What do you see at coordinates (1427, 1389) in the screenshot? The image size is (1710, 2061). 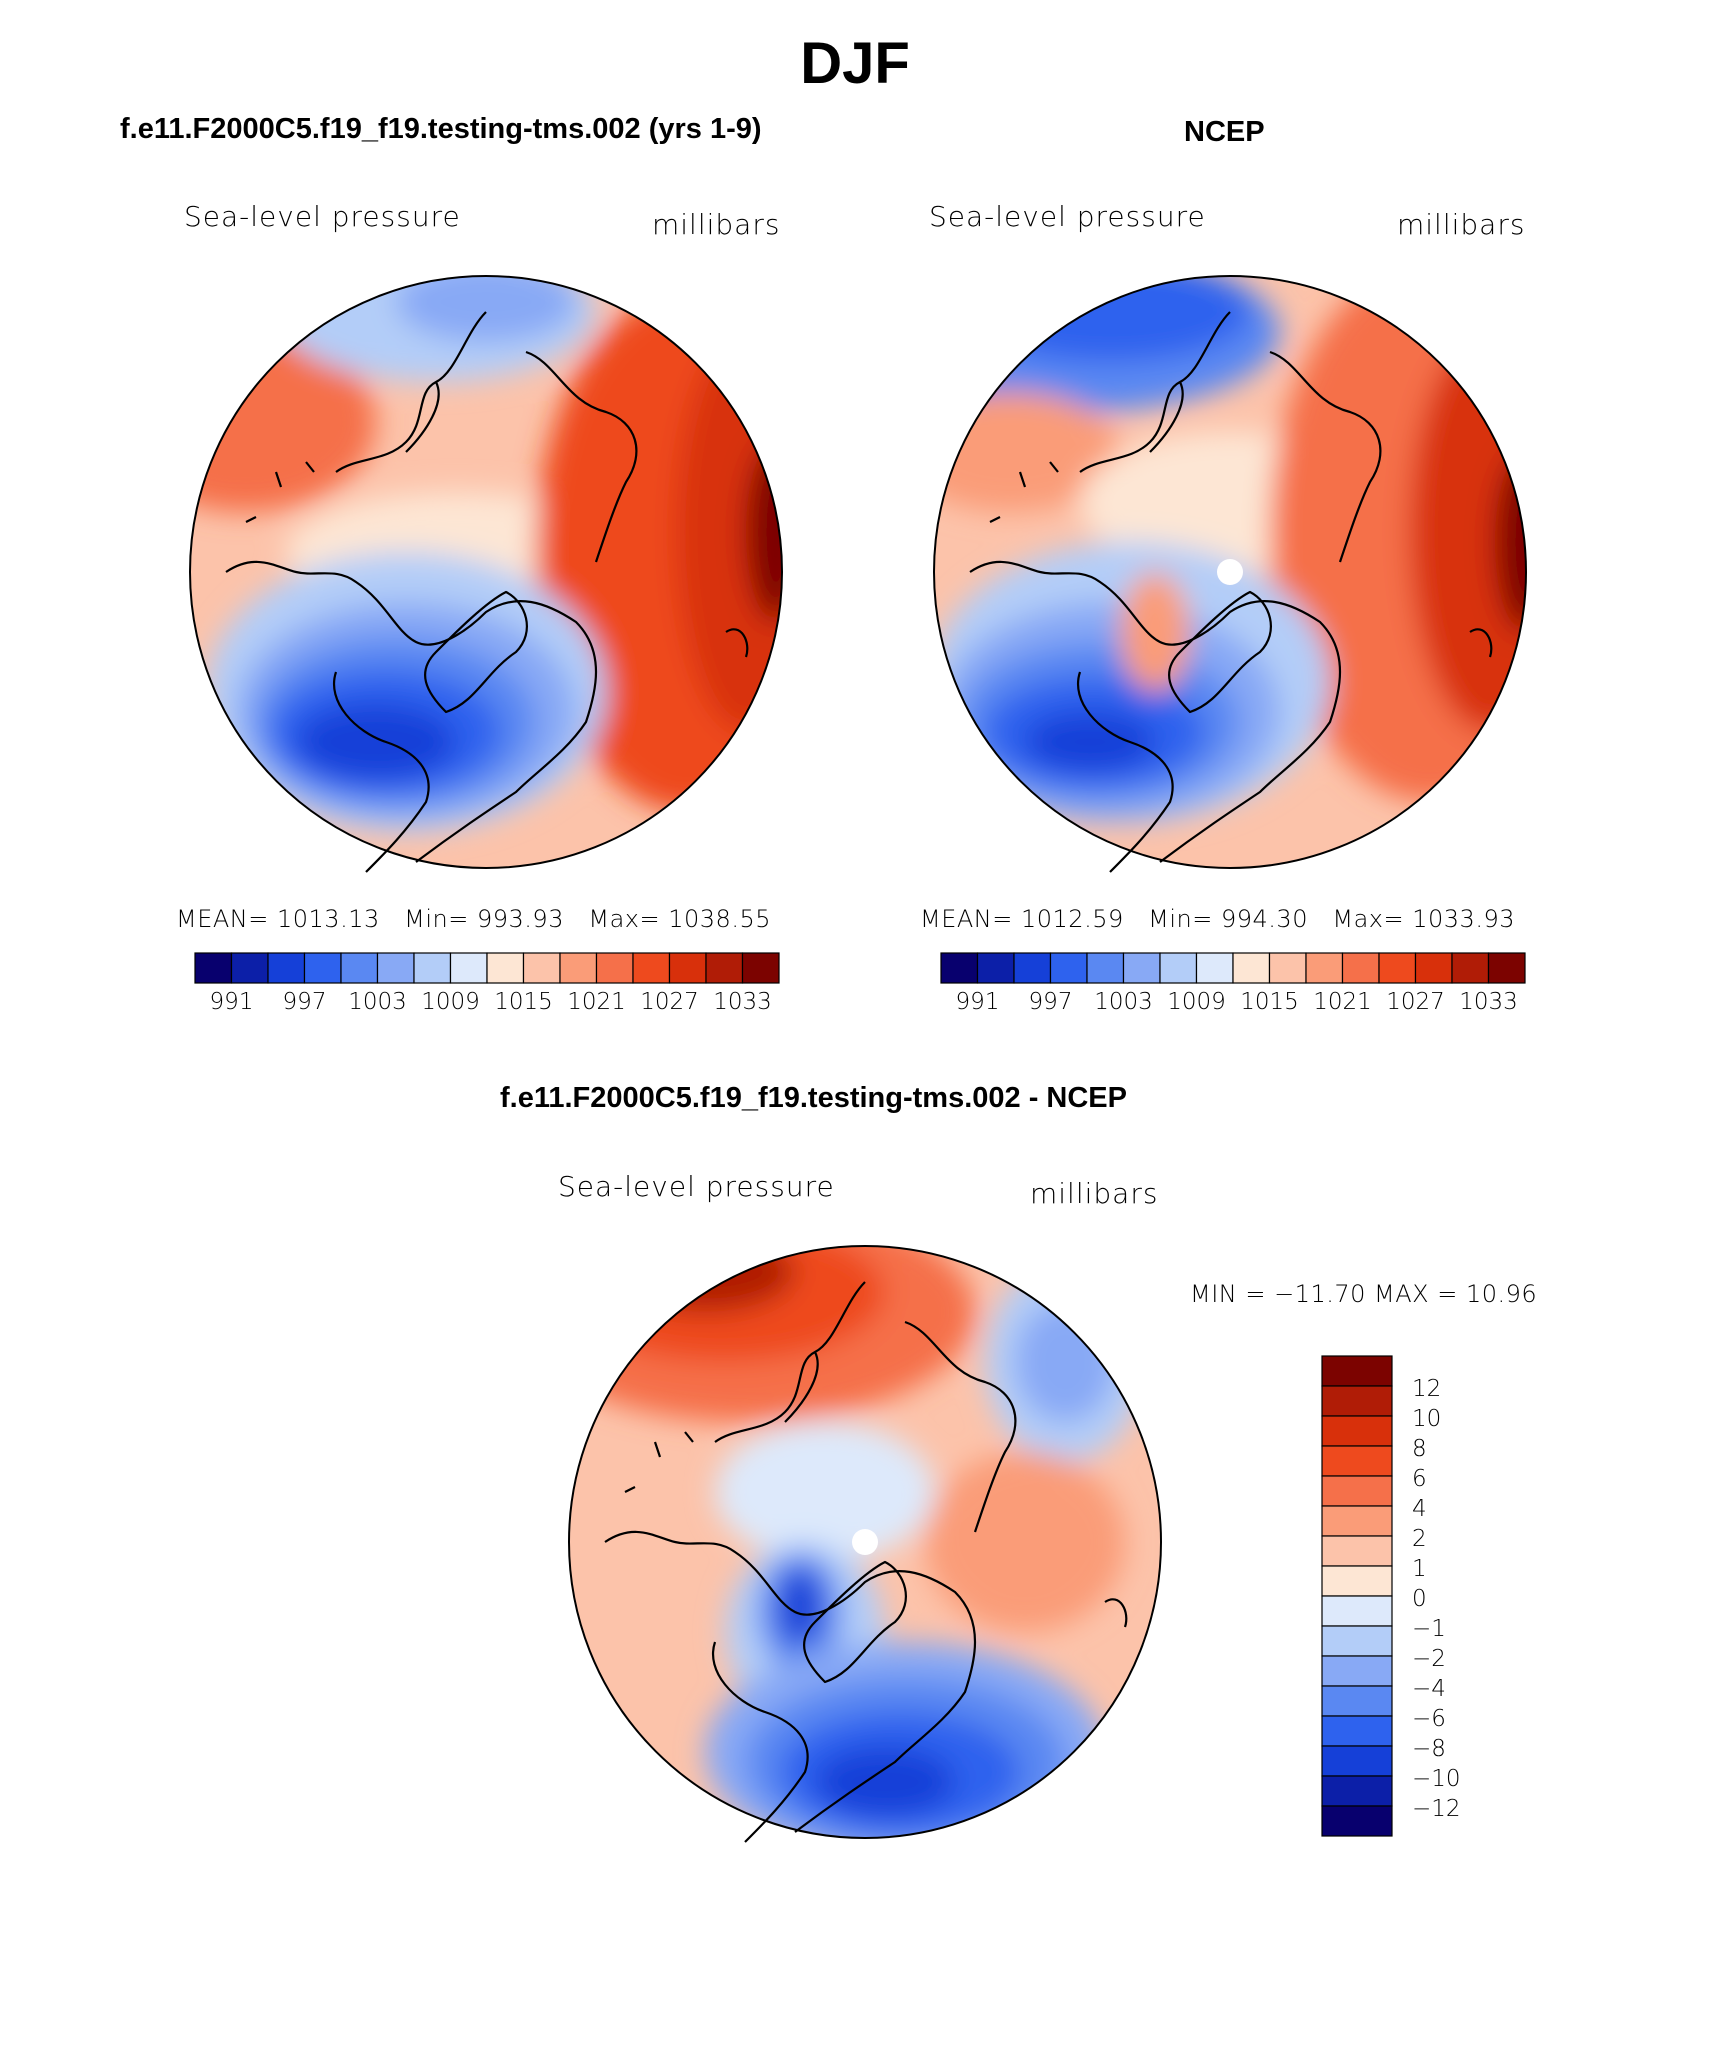 I see `diff-colorbar-tick-label: 12` at bounding box center [1427, 1389].